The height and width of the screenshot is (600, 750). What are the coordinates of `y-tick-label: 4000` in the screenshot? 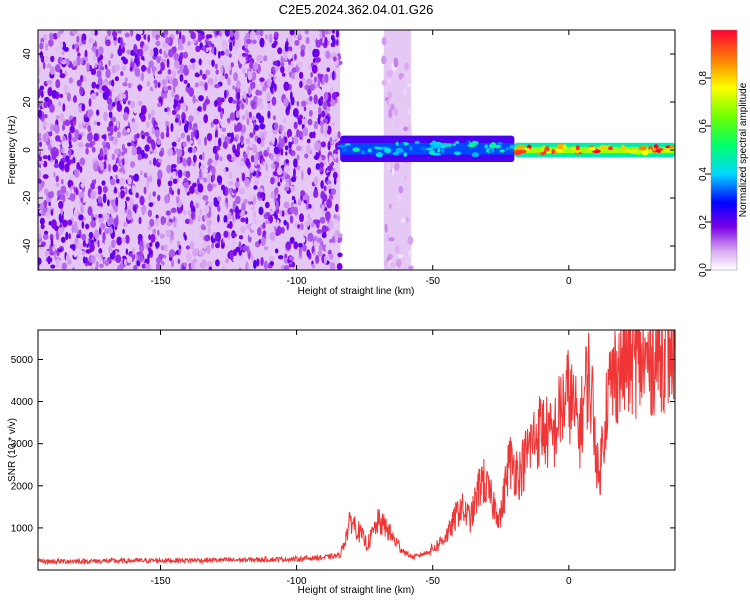 It's located at (22, 402).